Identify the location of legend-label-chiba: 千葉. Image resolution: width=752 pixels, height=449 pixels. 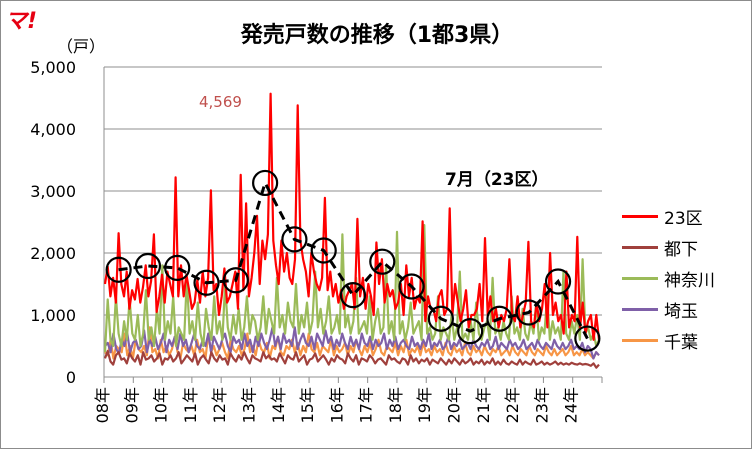
(681, 343).